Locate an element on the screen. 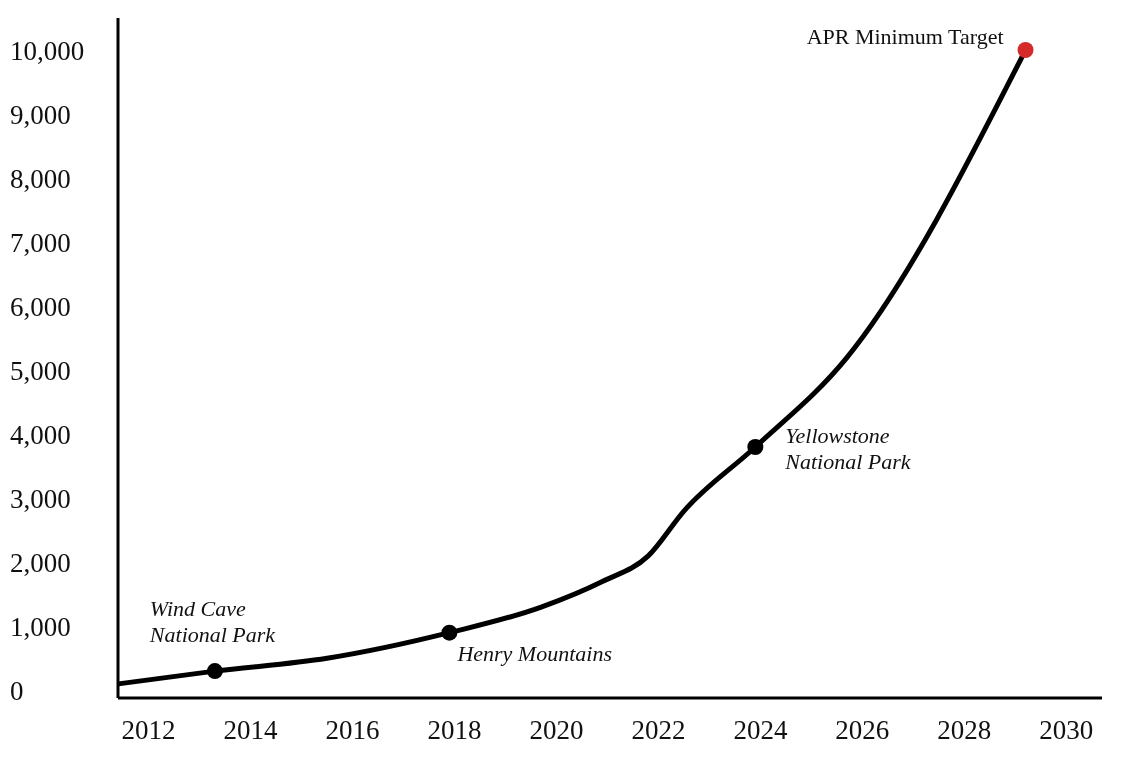 The height and width of the screenshot is (759, 1130). y-tick-label: 3,000 is located at coordinates (40, 498).